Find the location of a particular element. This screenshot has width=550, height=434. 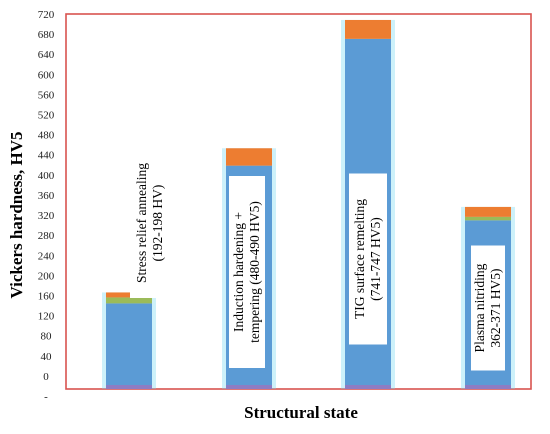

y-tick-label: 0 is located at coordinates (46, 377).